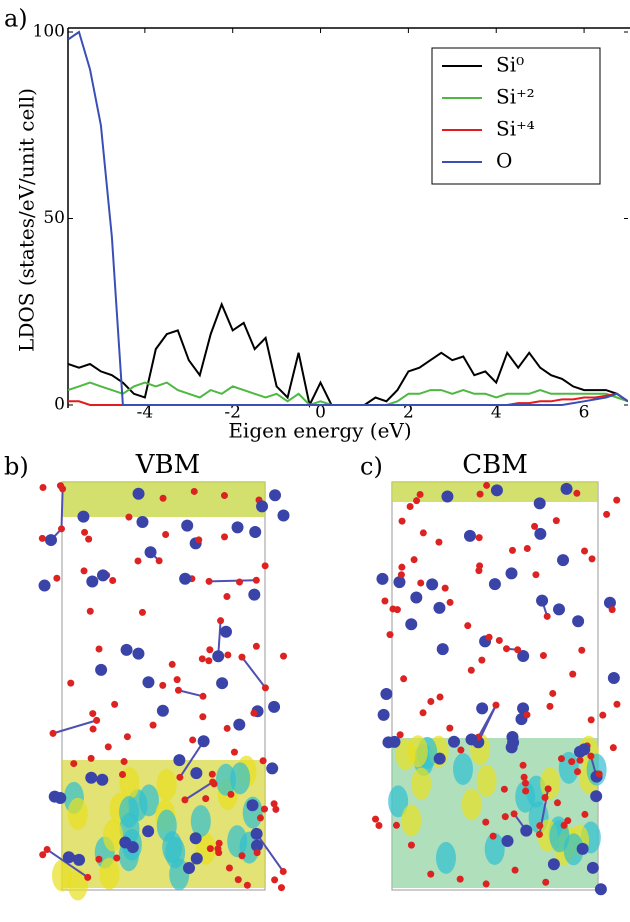 Image resolution: width=630 pixels, height=922 pixels. What do you see at coordinates (16, 467) in the screenshot?
I see `panel-label: b)` at bounding box center [16, 467].